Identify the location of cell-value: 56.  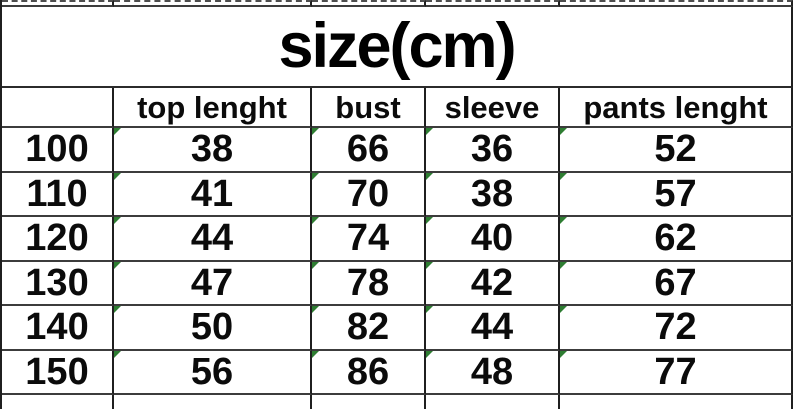
(212, 371).